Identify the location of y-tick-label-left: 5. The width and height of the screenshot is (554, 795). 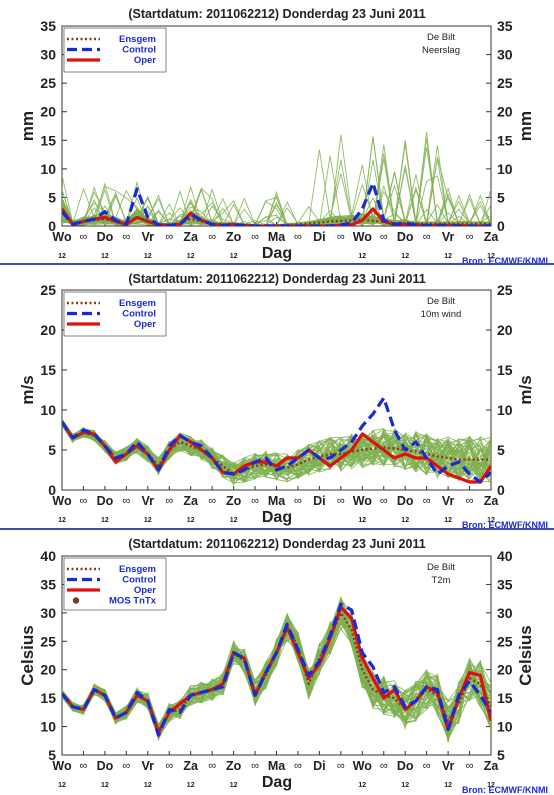
(52, 450).